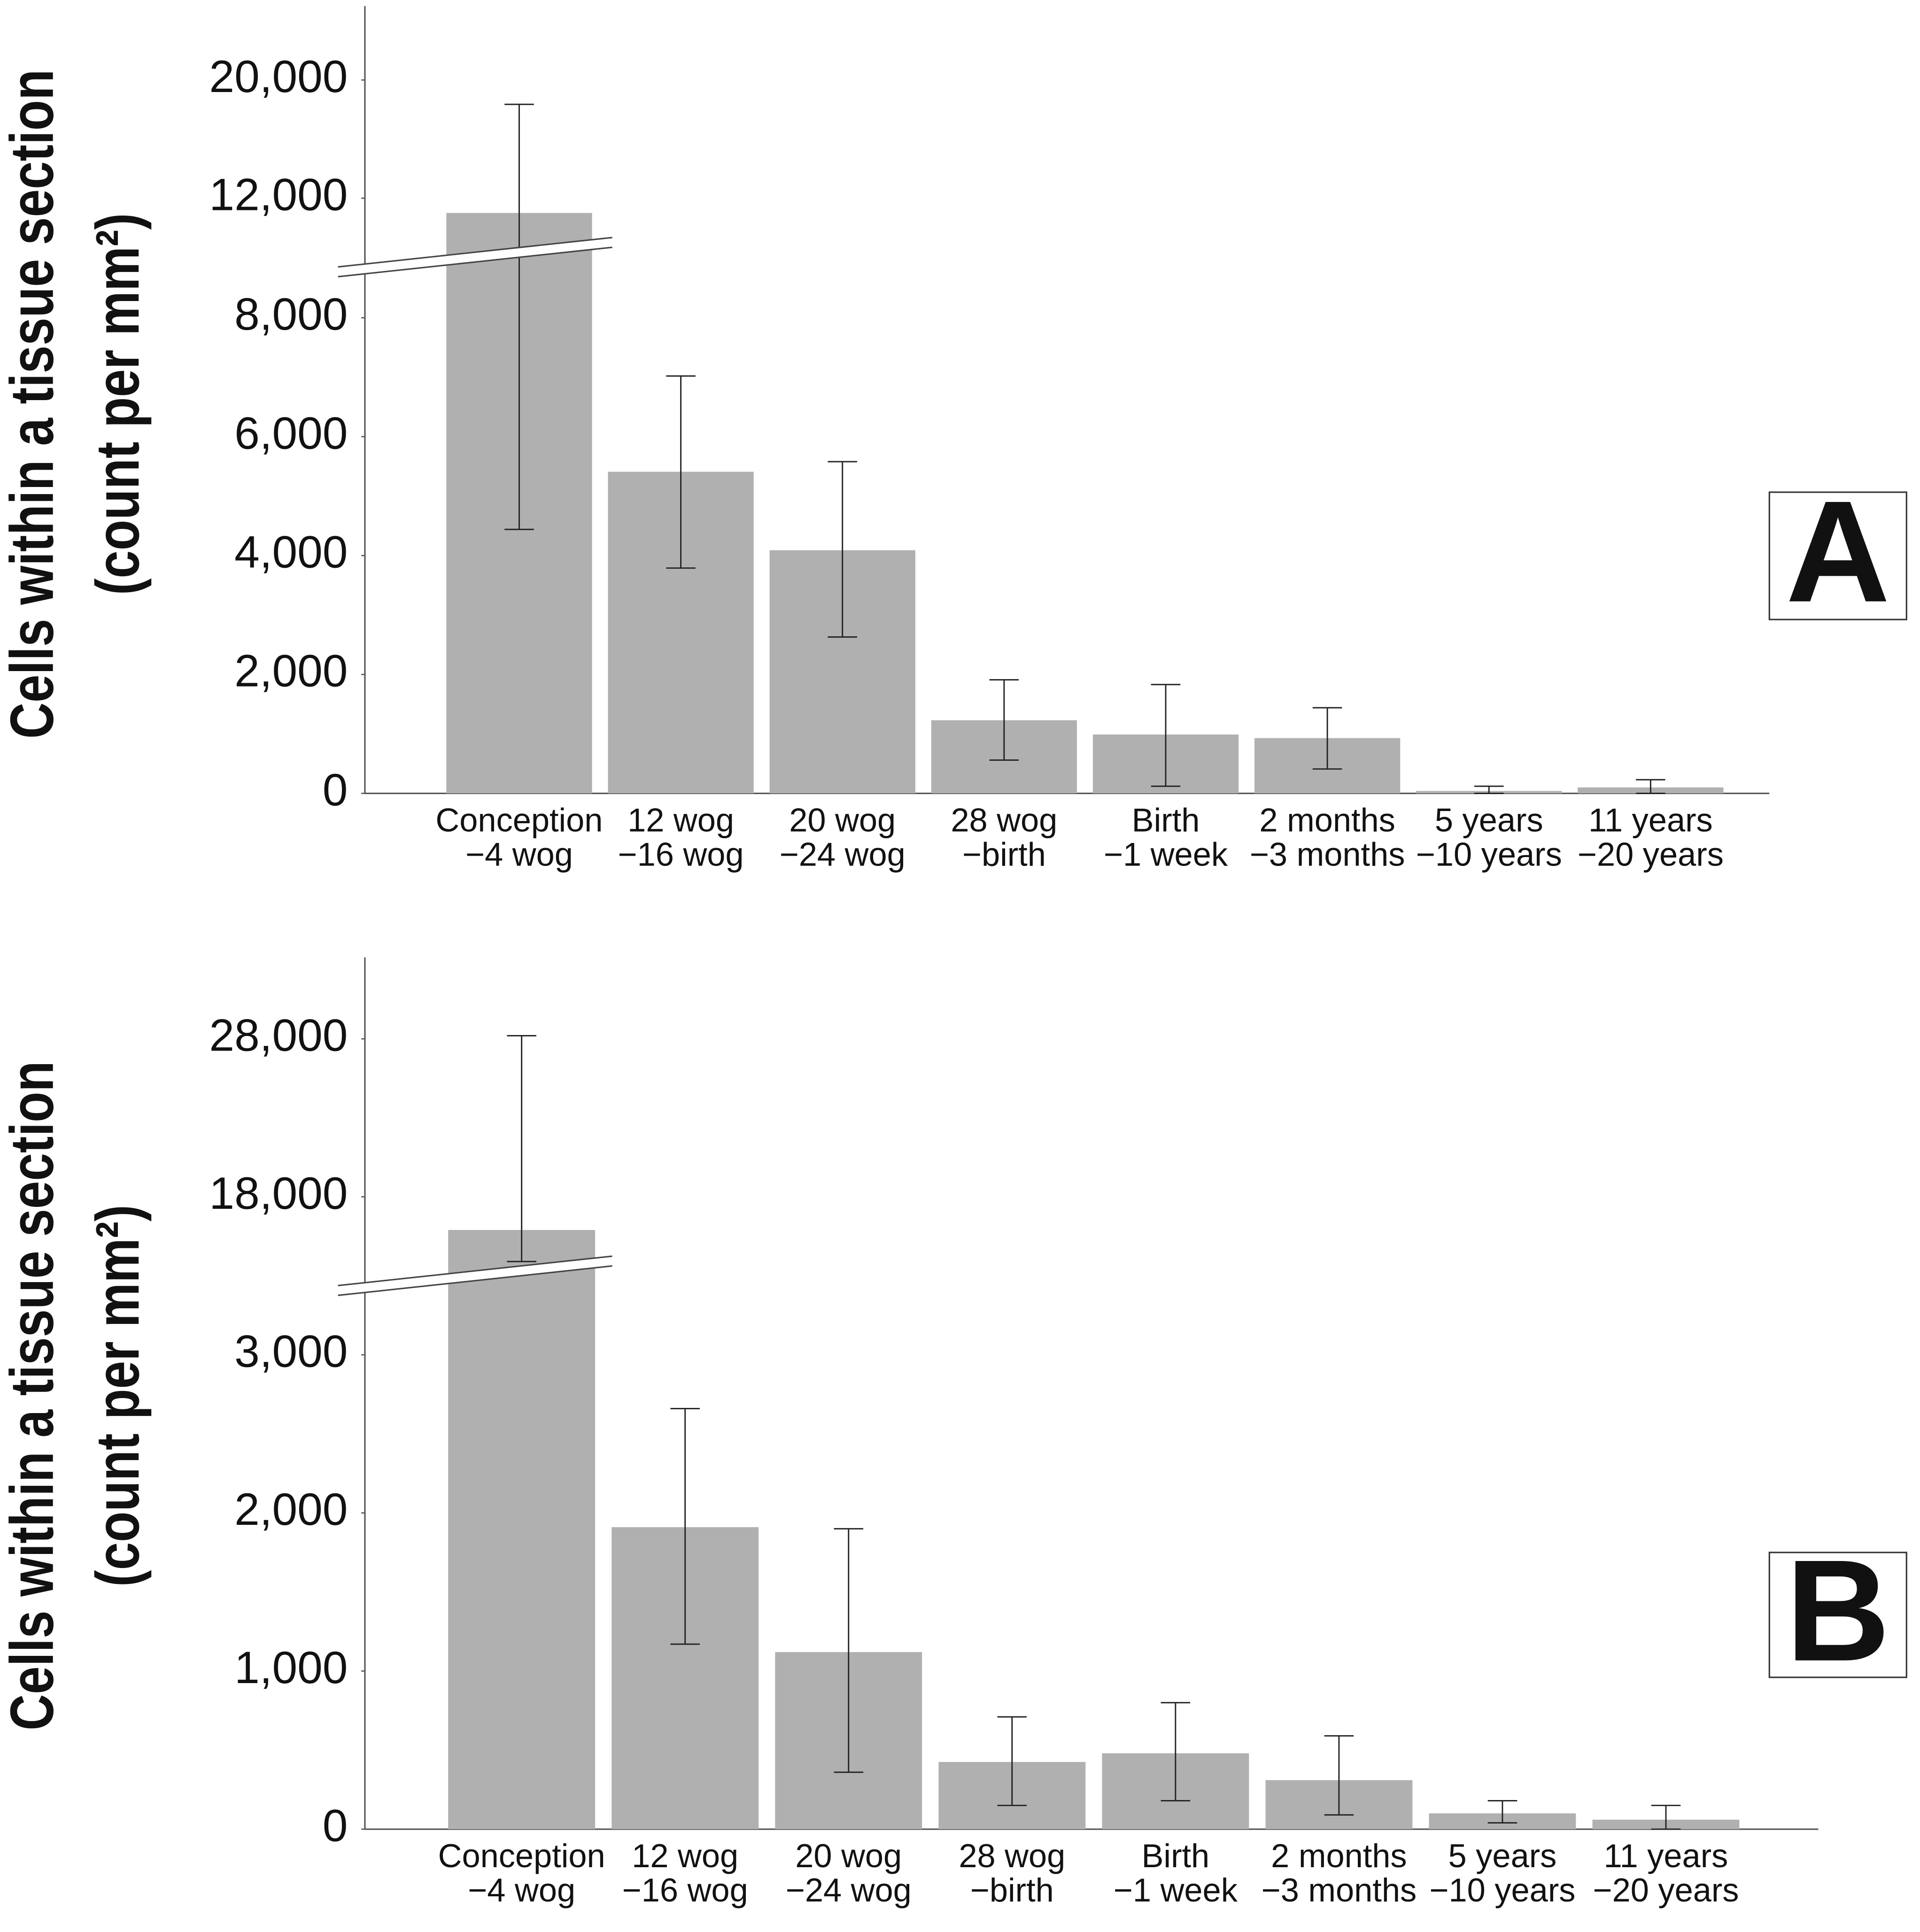 Image resolution: width=1920 pixels, height=1932 pixels. I want to click on bar, so click(522, 1530).